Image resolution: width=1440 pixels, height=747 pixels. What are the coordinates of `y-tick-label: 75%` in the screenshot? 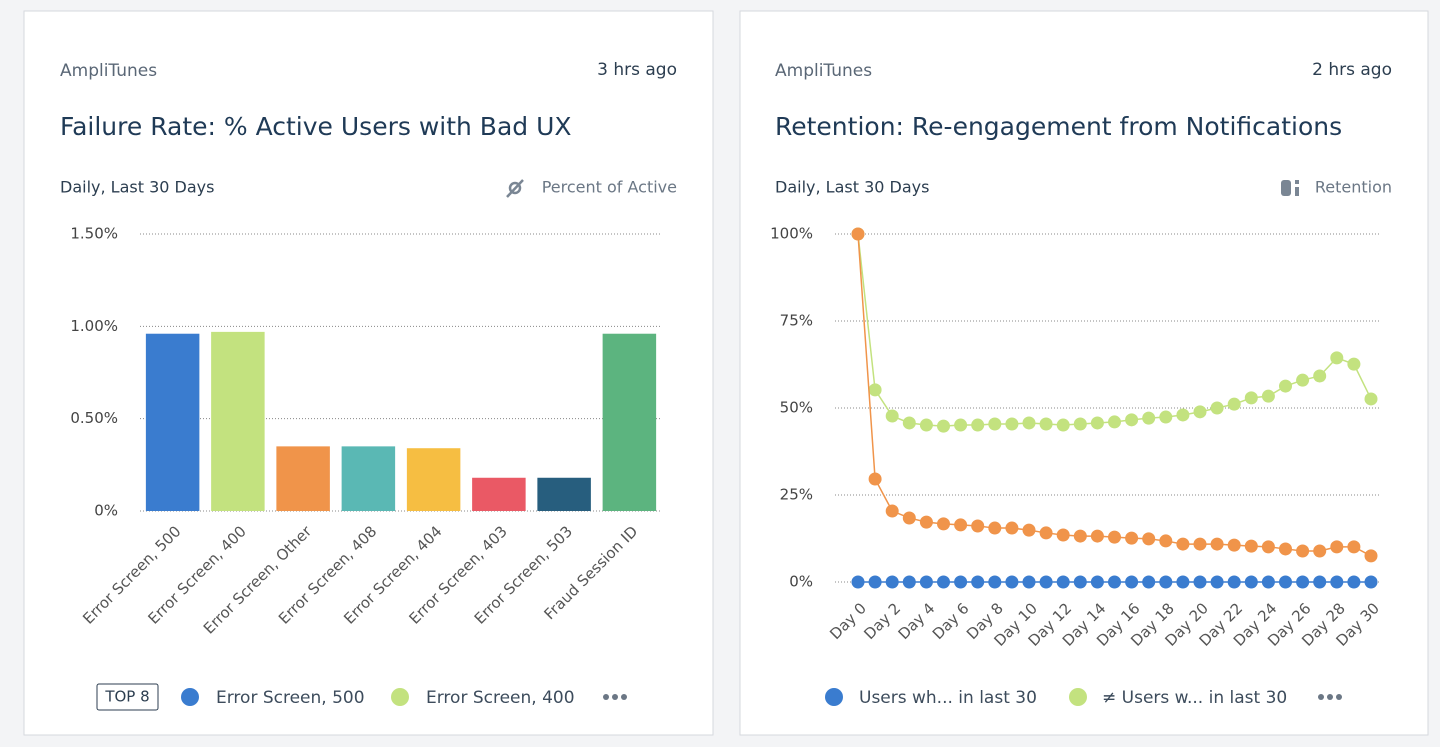 It's located at (796, 321).